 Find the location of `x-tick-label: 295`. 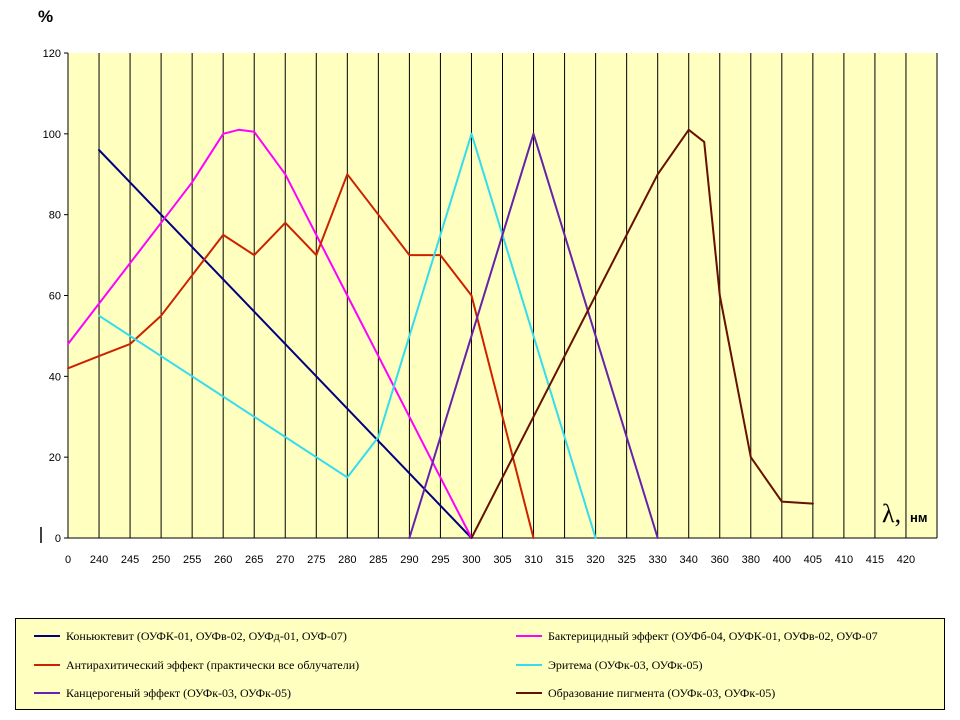

x-tick-label: 295 is located at coordinates (440, 560).